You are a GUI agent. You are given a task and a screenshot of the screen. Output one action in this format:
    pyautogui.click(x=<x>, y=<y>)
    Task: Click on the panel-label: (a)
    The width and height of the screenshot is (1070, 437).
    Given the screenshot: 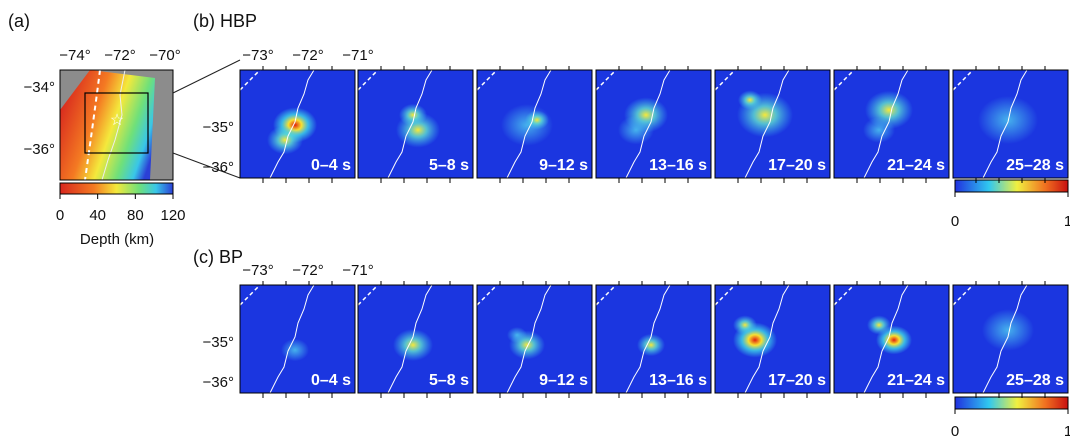 What is the action you would take?
    pyautogui.click(x=19, y=21)
    